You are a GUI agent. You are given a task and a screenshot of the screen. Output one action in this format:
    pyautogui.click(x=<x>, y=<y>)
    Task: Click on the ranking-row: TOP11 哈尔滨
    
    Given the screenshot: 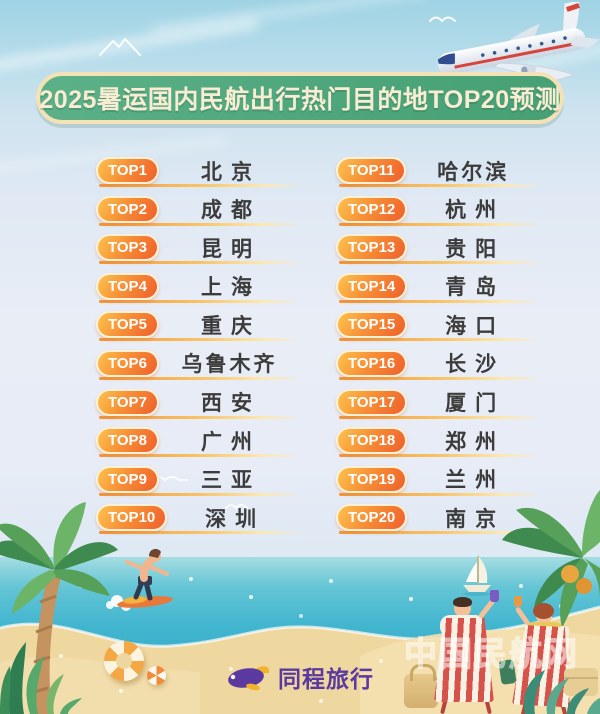 What is the action you would take?
    pyautogui.click(x=437, y=172)
    